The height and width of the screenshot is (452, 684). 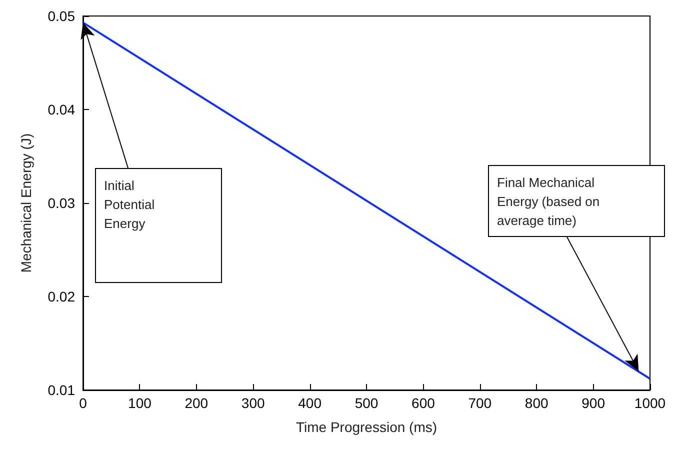 What do you see at coordinates (650, 403) in the screenshot?
I see `x-tick-label: 1000` at bounding box center [650, 403].